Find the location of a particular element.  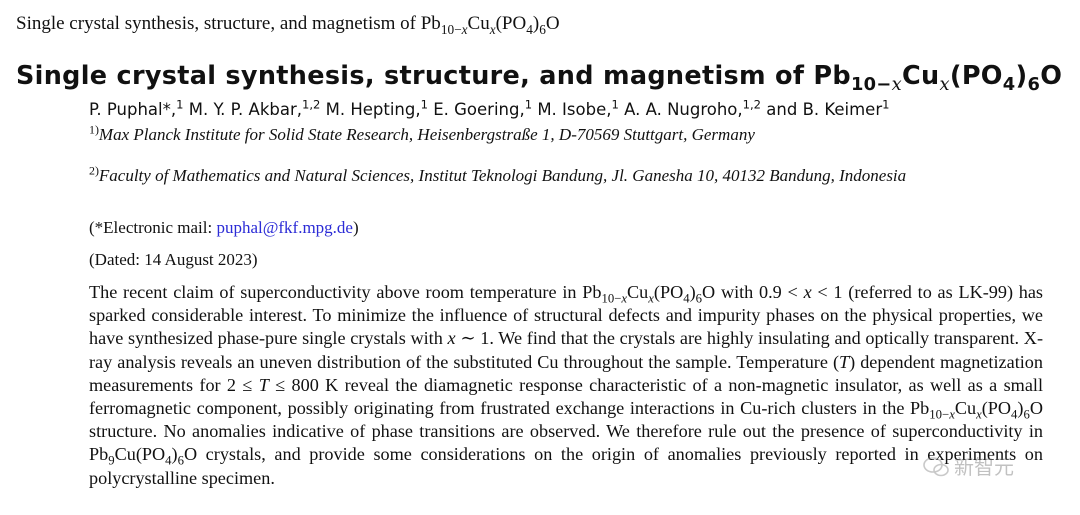

watermark-logo: 新智元 is located at coordinates (968, 467).